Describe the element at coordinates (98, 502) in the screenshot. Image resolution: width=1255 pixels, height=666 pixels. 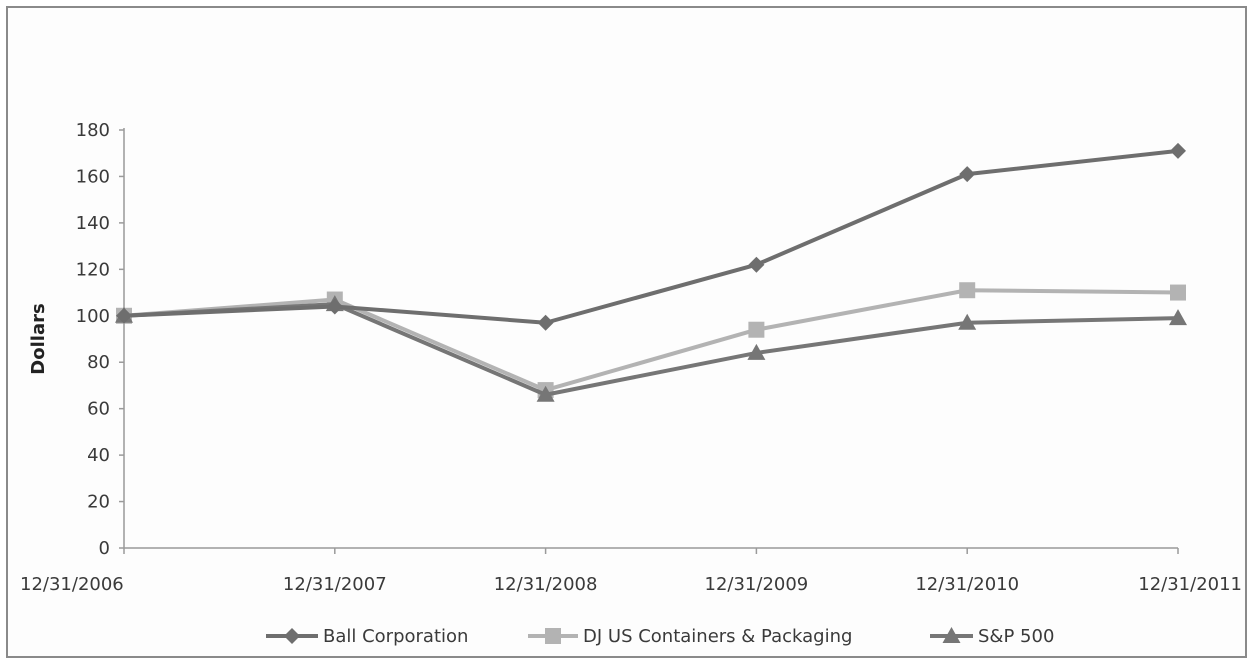
I see `y-tick-label: 20` at that location.